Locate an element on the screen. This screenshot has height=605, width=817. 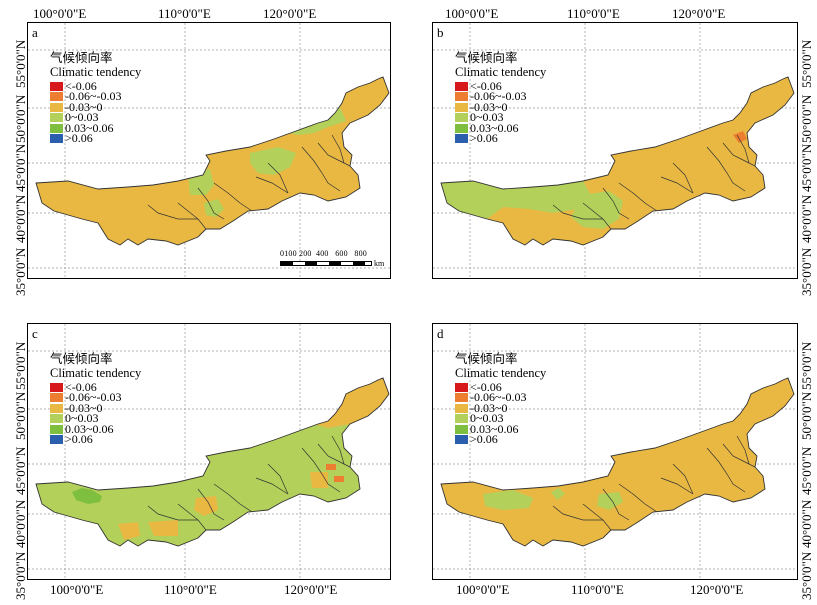
lon-label-110e-bottom: 110°0'0"E is located at coordinates (190, 589).